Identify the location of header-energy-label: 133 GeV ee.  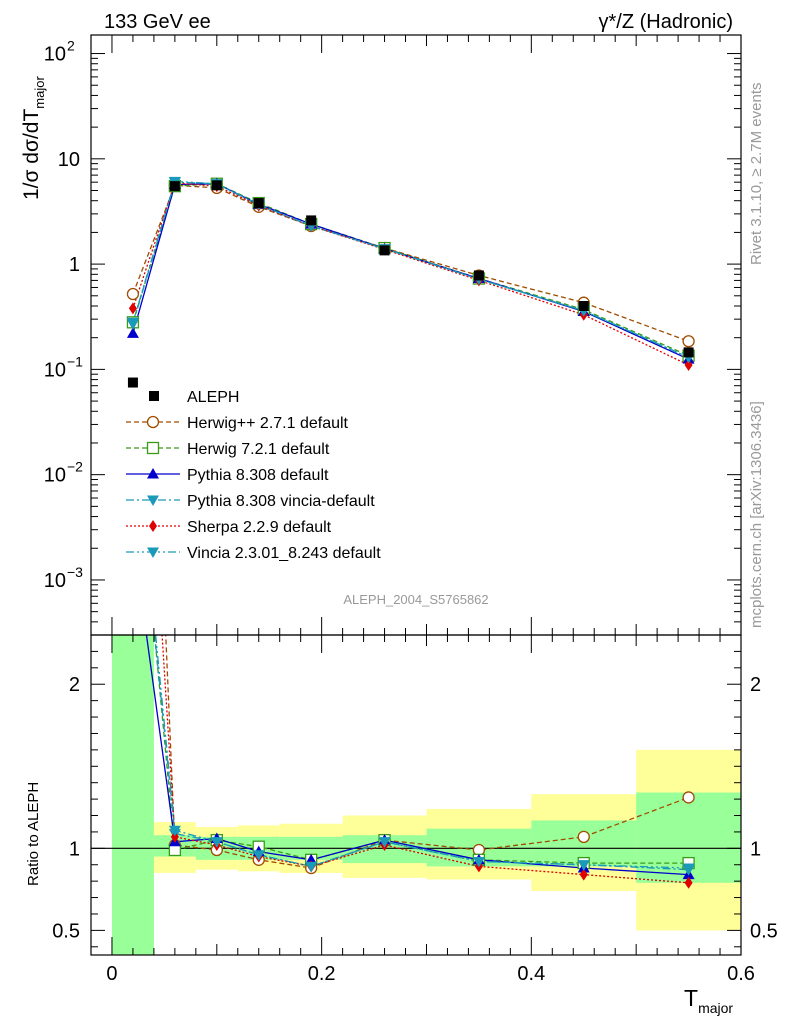
(157, 22).